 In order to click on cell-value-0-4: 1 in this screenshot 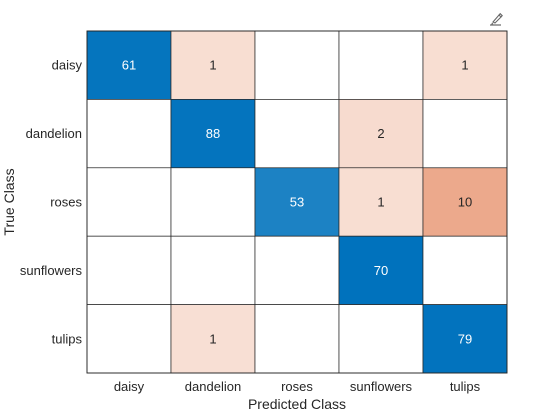, I will do `click(464, 65)`.